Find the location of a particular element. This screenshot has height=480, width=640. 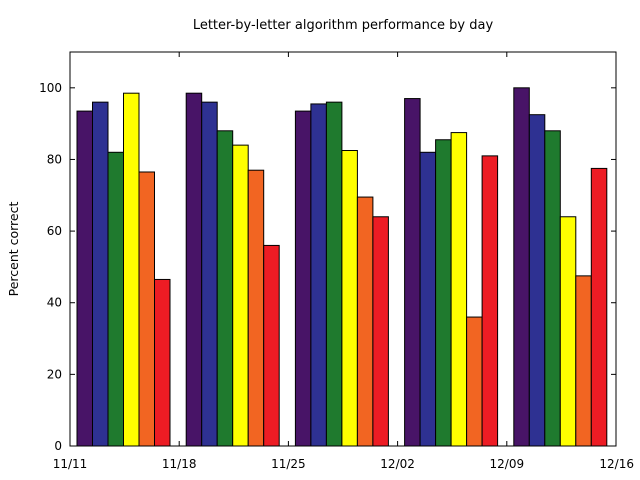

x-tick-label-1: 11/11 is located at coordinates (70, 464).